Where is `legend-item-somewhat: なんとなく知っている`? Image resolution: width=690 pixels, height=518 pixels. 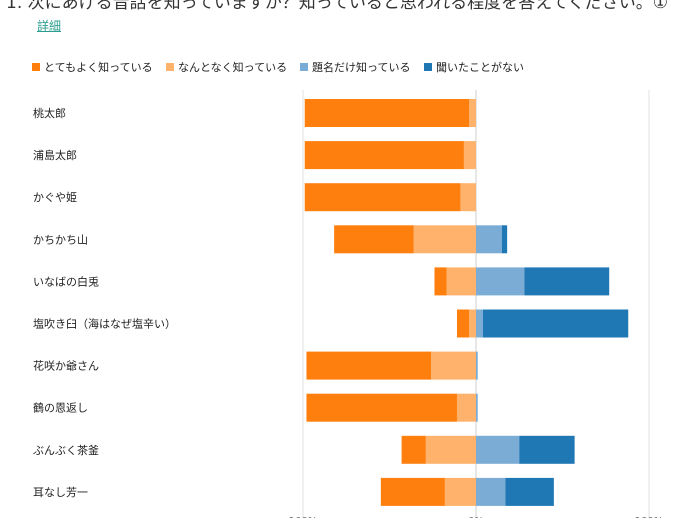
legend-item-somewhat: なんとなく知っている is located at coordinates (233, 67).